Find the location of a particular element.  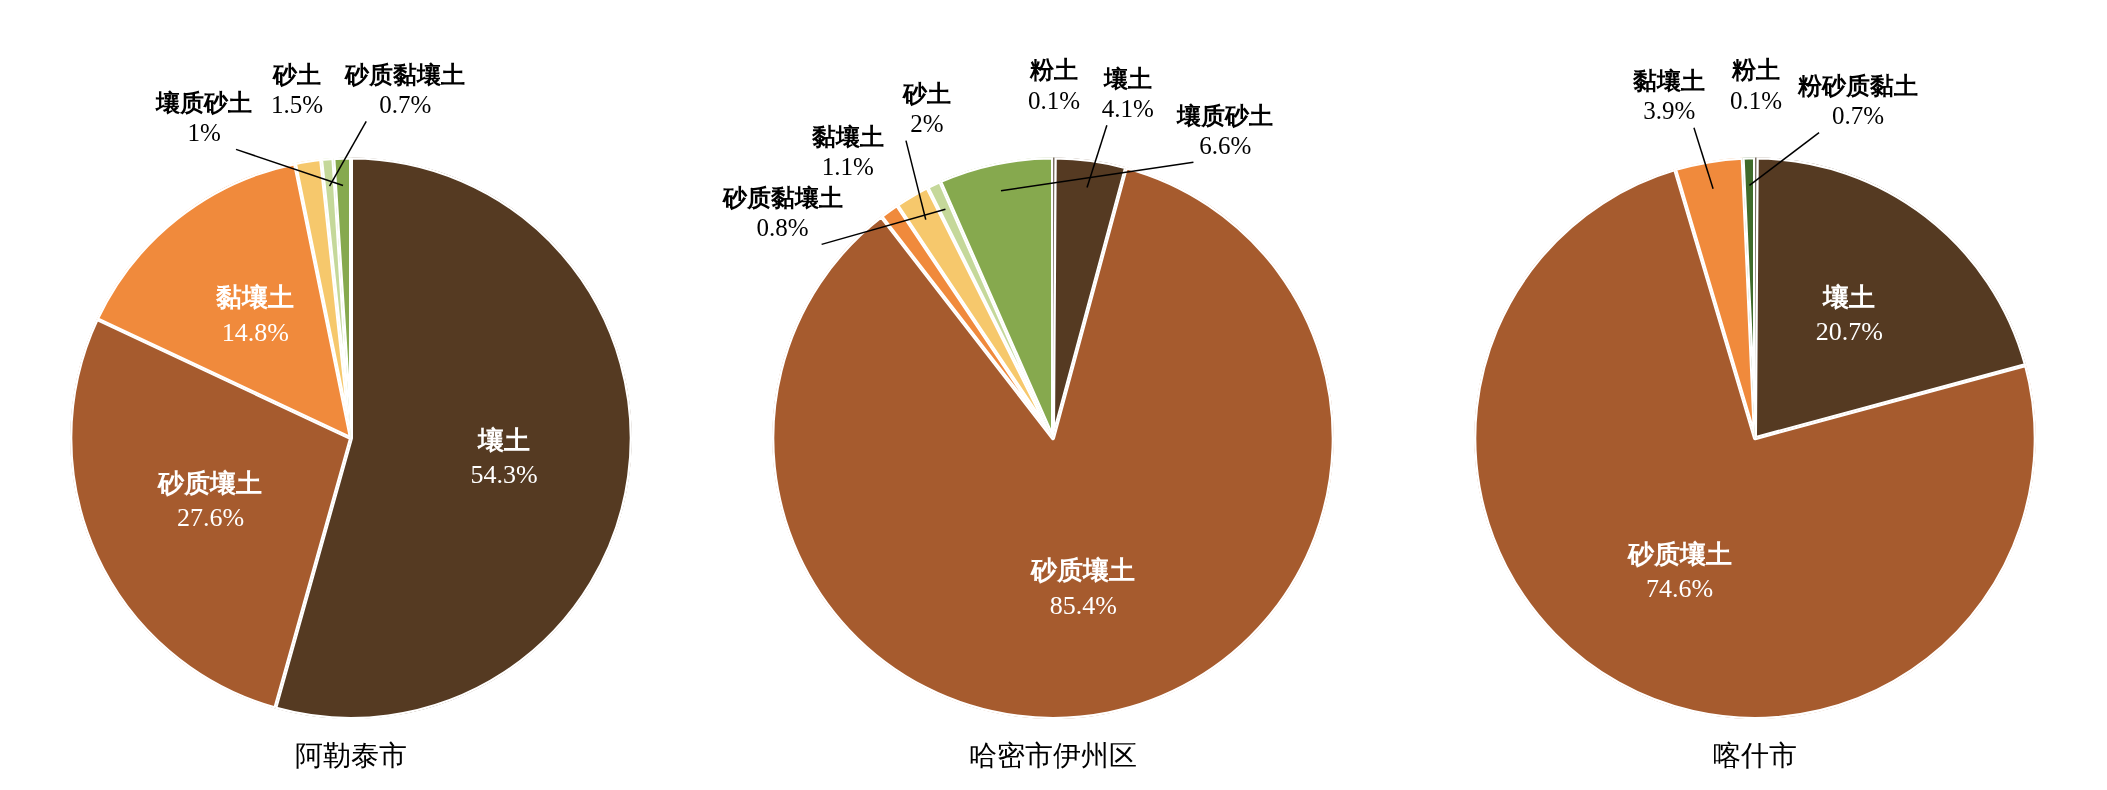

data-label: 2% is located at coordinates (927, 124).